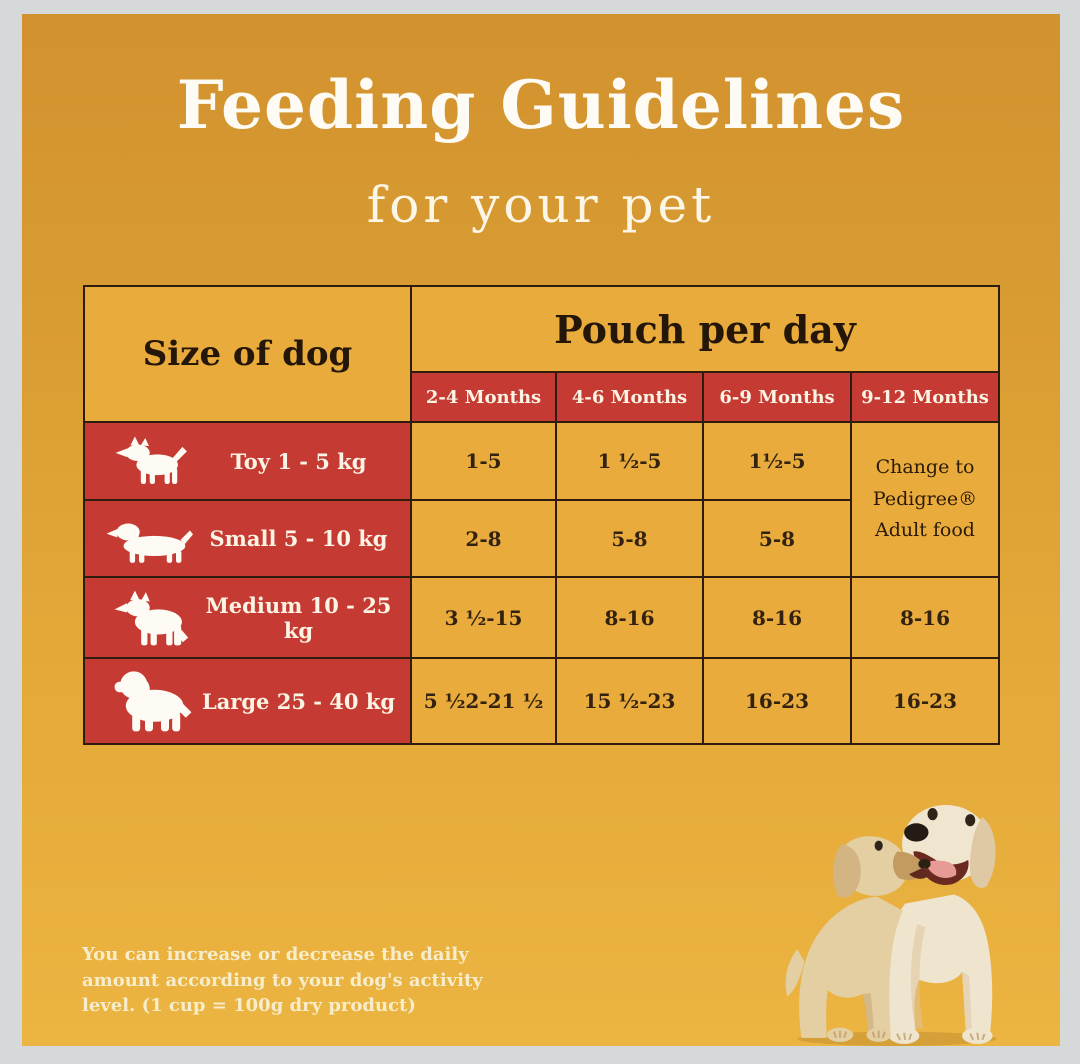 The height and width of the screenshot is (1064, 1080). I want to click on table-row-toy-label: Toy 1 - 5 kg, so click(247, 461).